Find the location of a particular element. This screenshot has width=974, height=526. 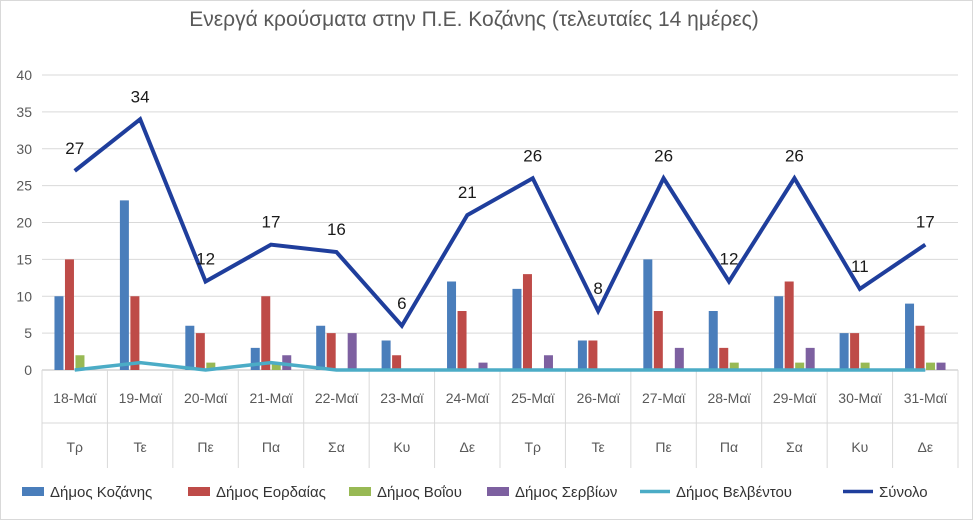

x-tick-label: 22-Μαϊ is located at coordinates (337, 398).